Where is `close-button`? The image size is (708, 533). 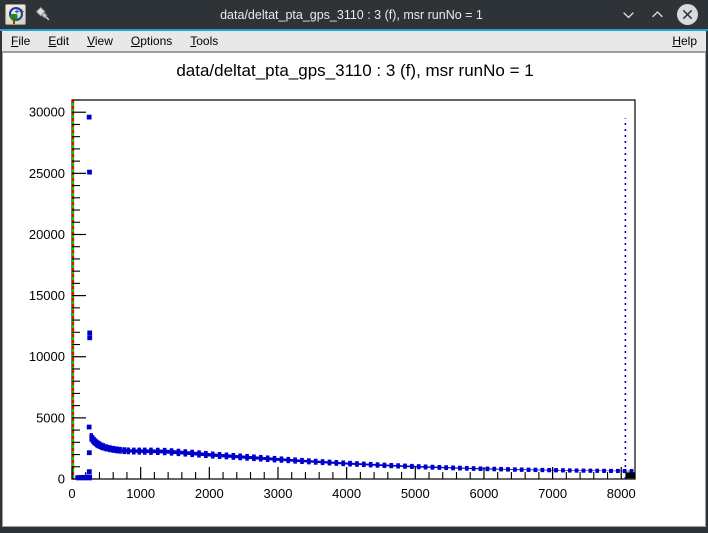 close-button is located at coordinates (687, 14).